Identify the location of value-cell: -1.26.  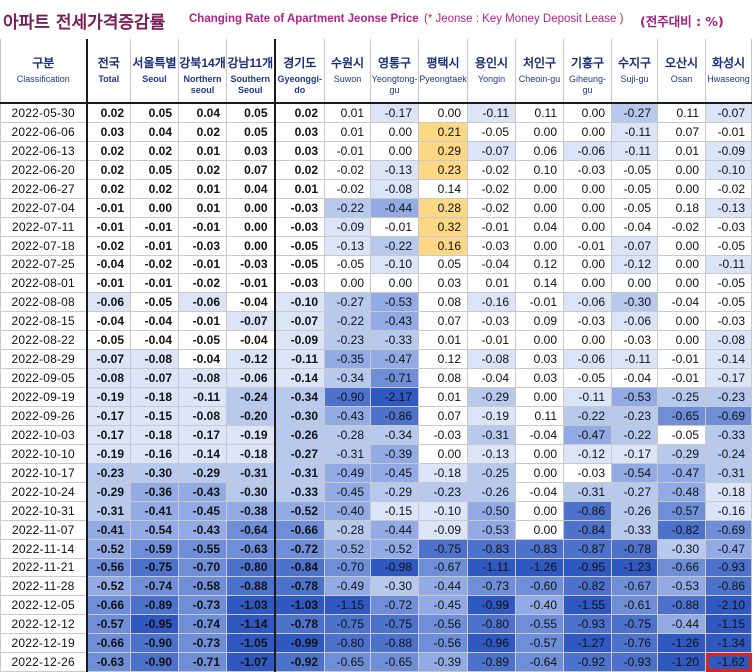
(681, 643).